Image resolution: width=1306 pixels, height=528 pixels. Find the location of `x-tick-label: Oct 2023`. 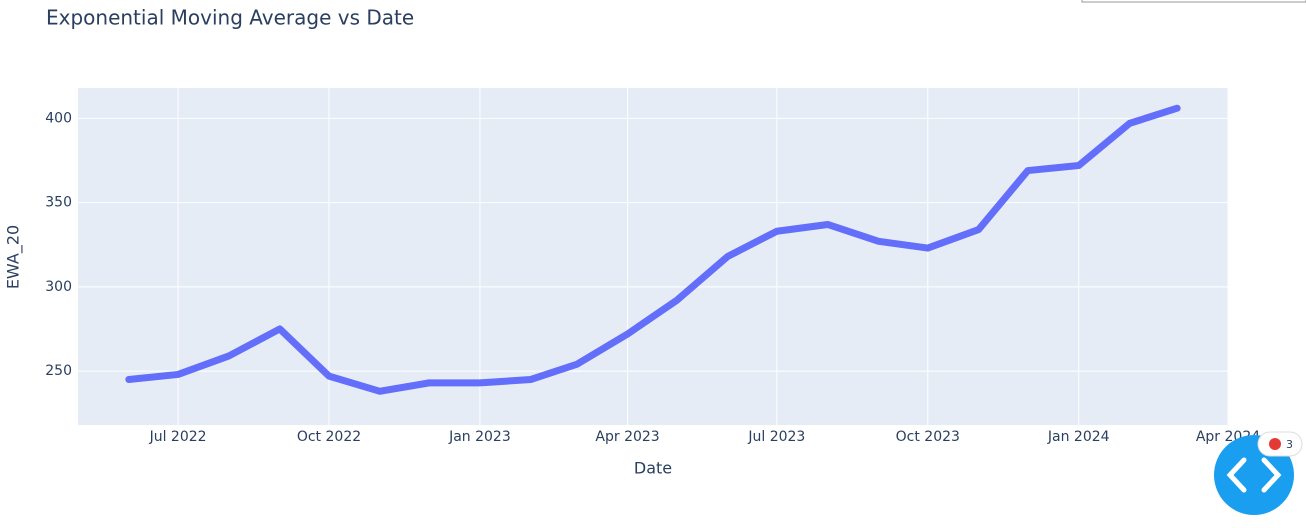

x-tick-label: Oct 2023 is located at coordinates (928, 437).